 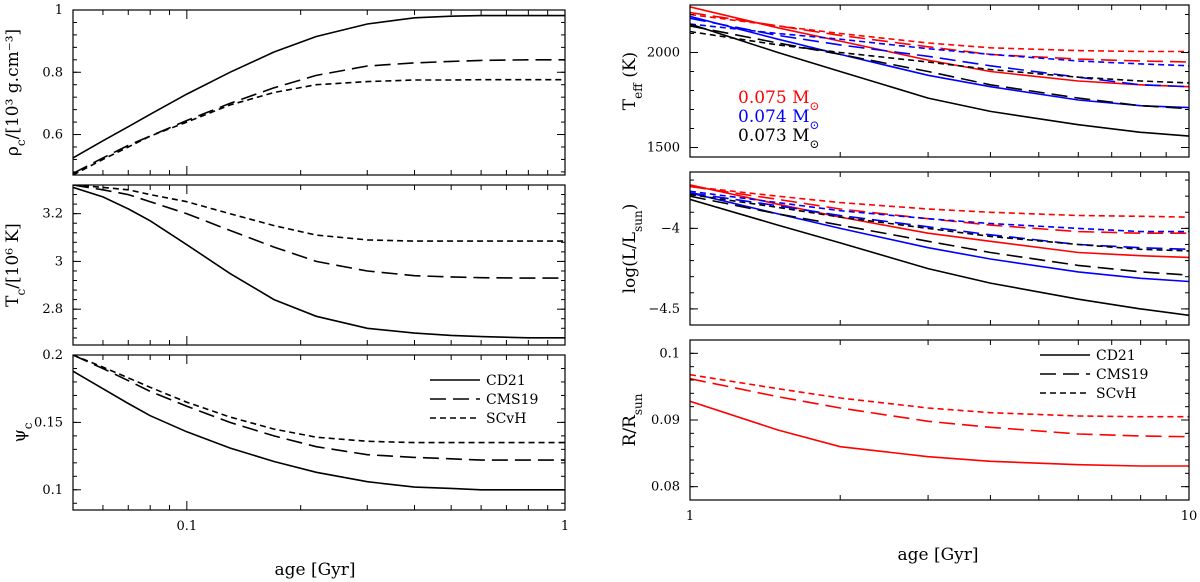 I want to click on series-scvh-0073-rho, so click(x=319, y=126).